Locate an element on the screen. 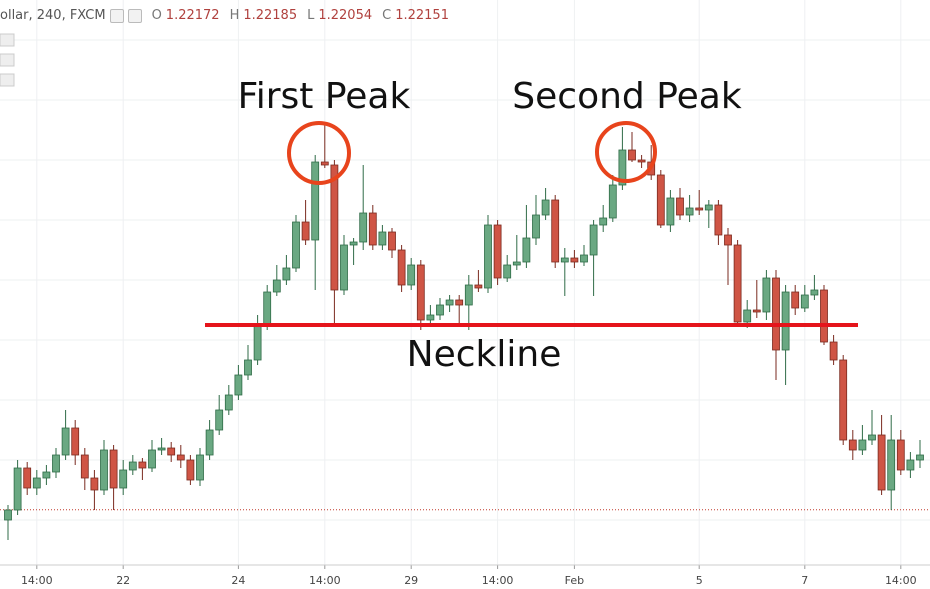 This screenshot has height=589, width=930. neckline-label: Neckline is located at coordinates (484, 354).